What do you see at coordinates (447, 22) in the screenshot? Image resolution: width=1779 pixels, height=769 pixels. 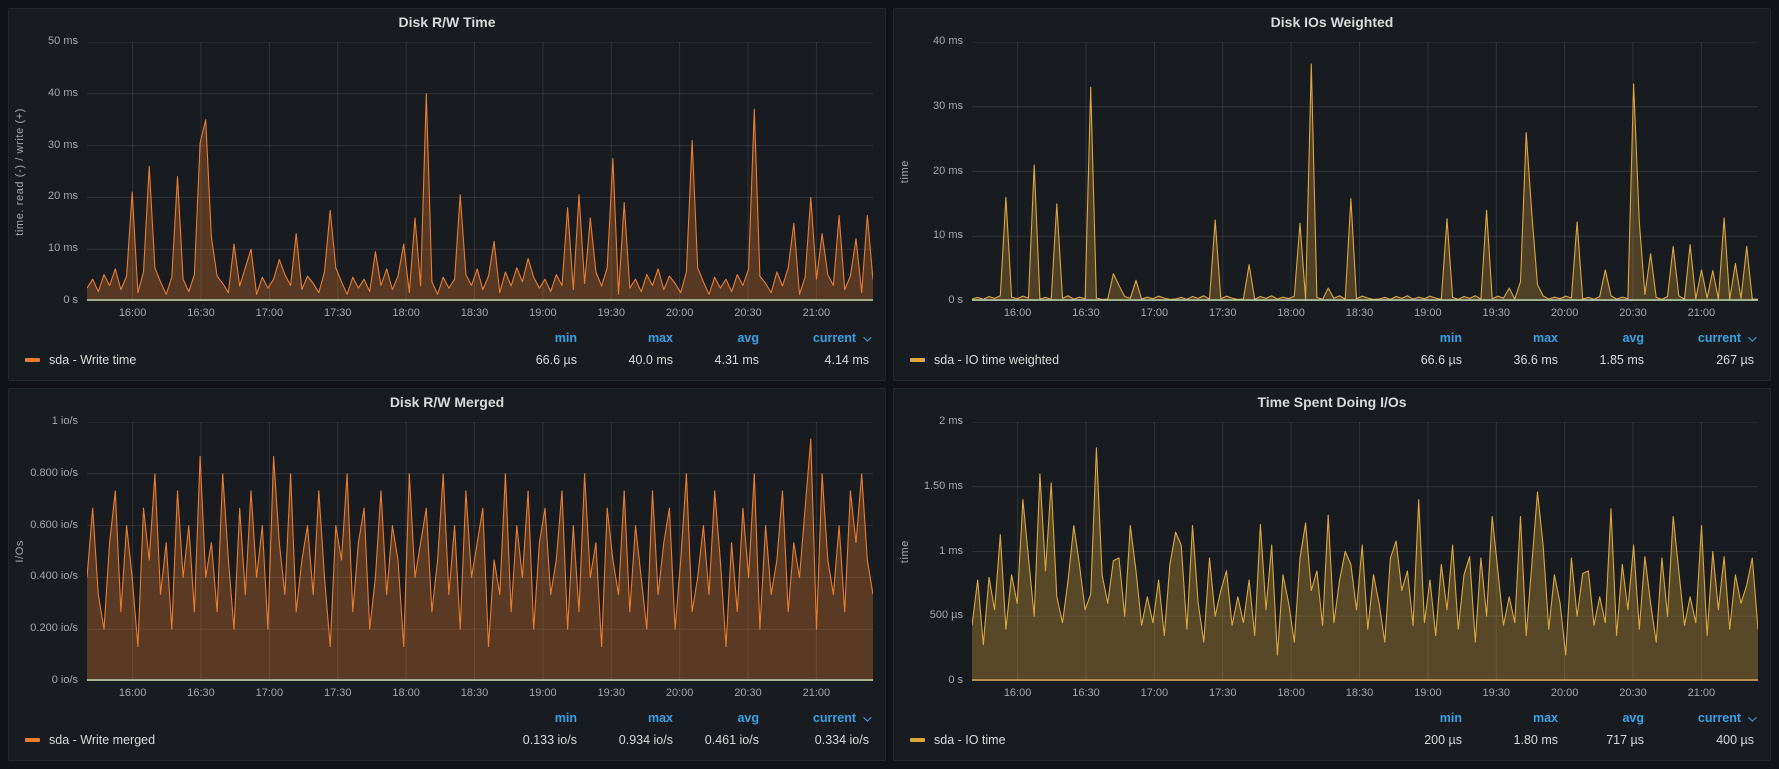 I see `panel-title: Disk R/W Time` at bounding box center [447, 22].